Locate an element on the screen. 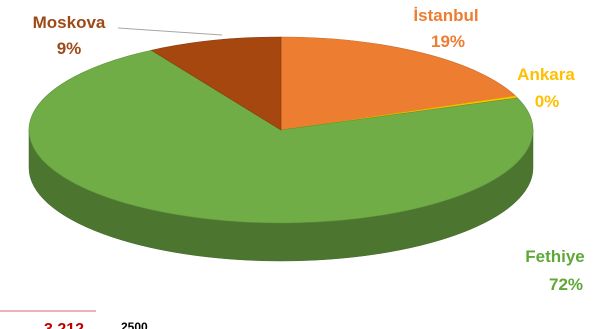 This screenshot has width=604, height=329. label-istanbul-name: İstanbul is located at coordinates (445, 15).